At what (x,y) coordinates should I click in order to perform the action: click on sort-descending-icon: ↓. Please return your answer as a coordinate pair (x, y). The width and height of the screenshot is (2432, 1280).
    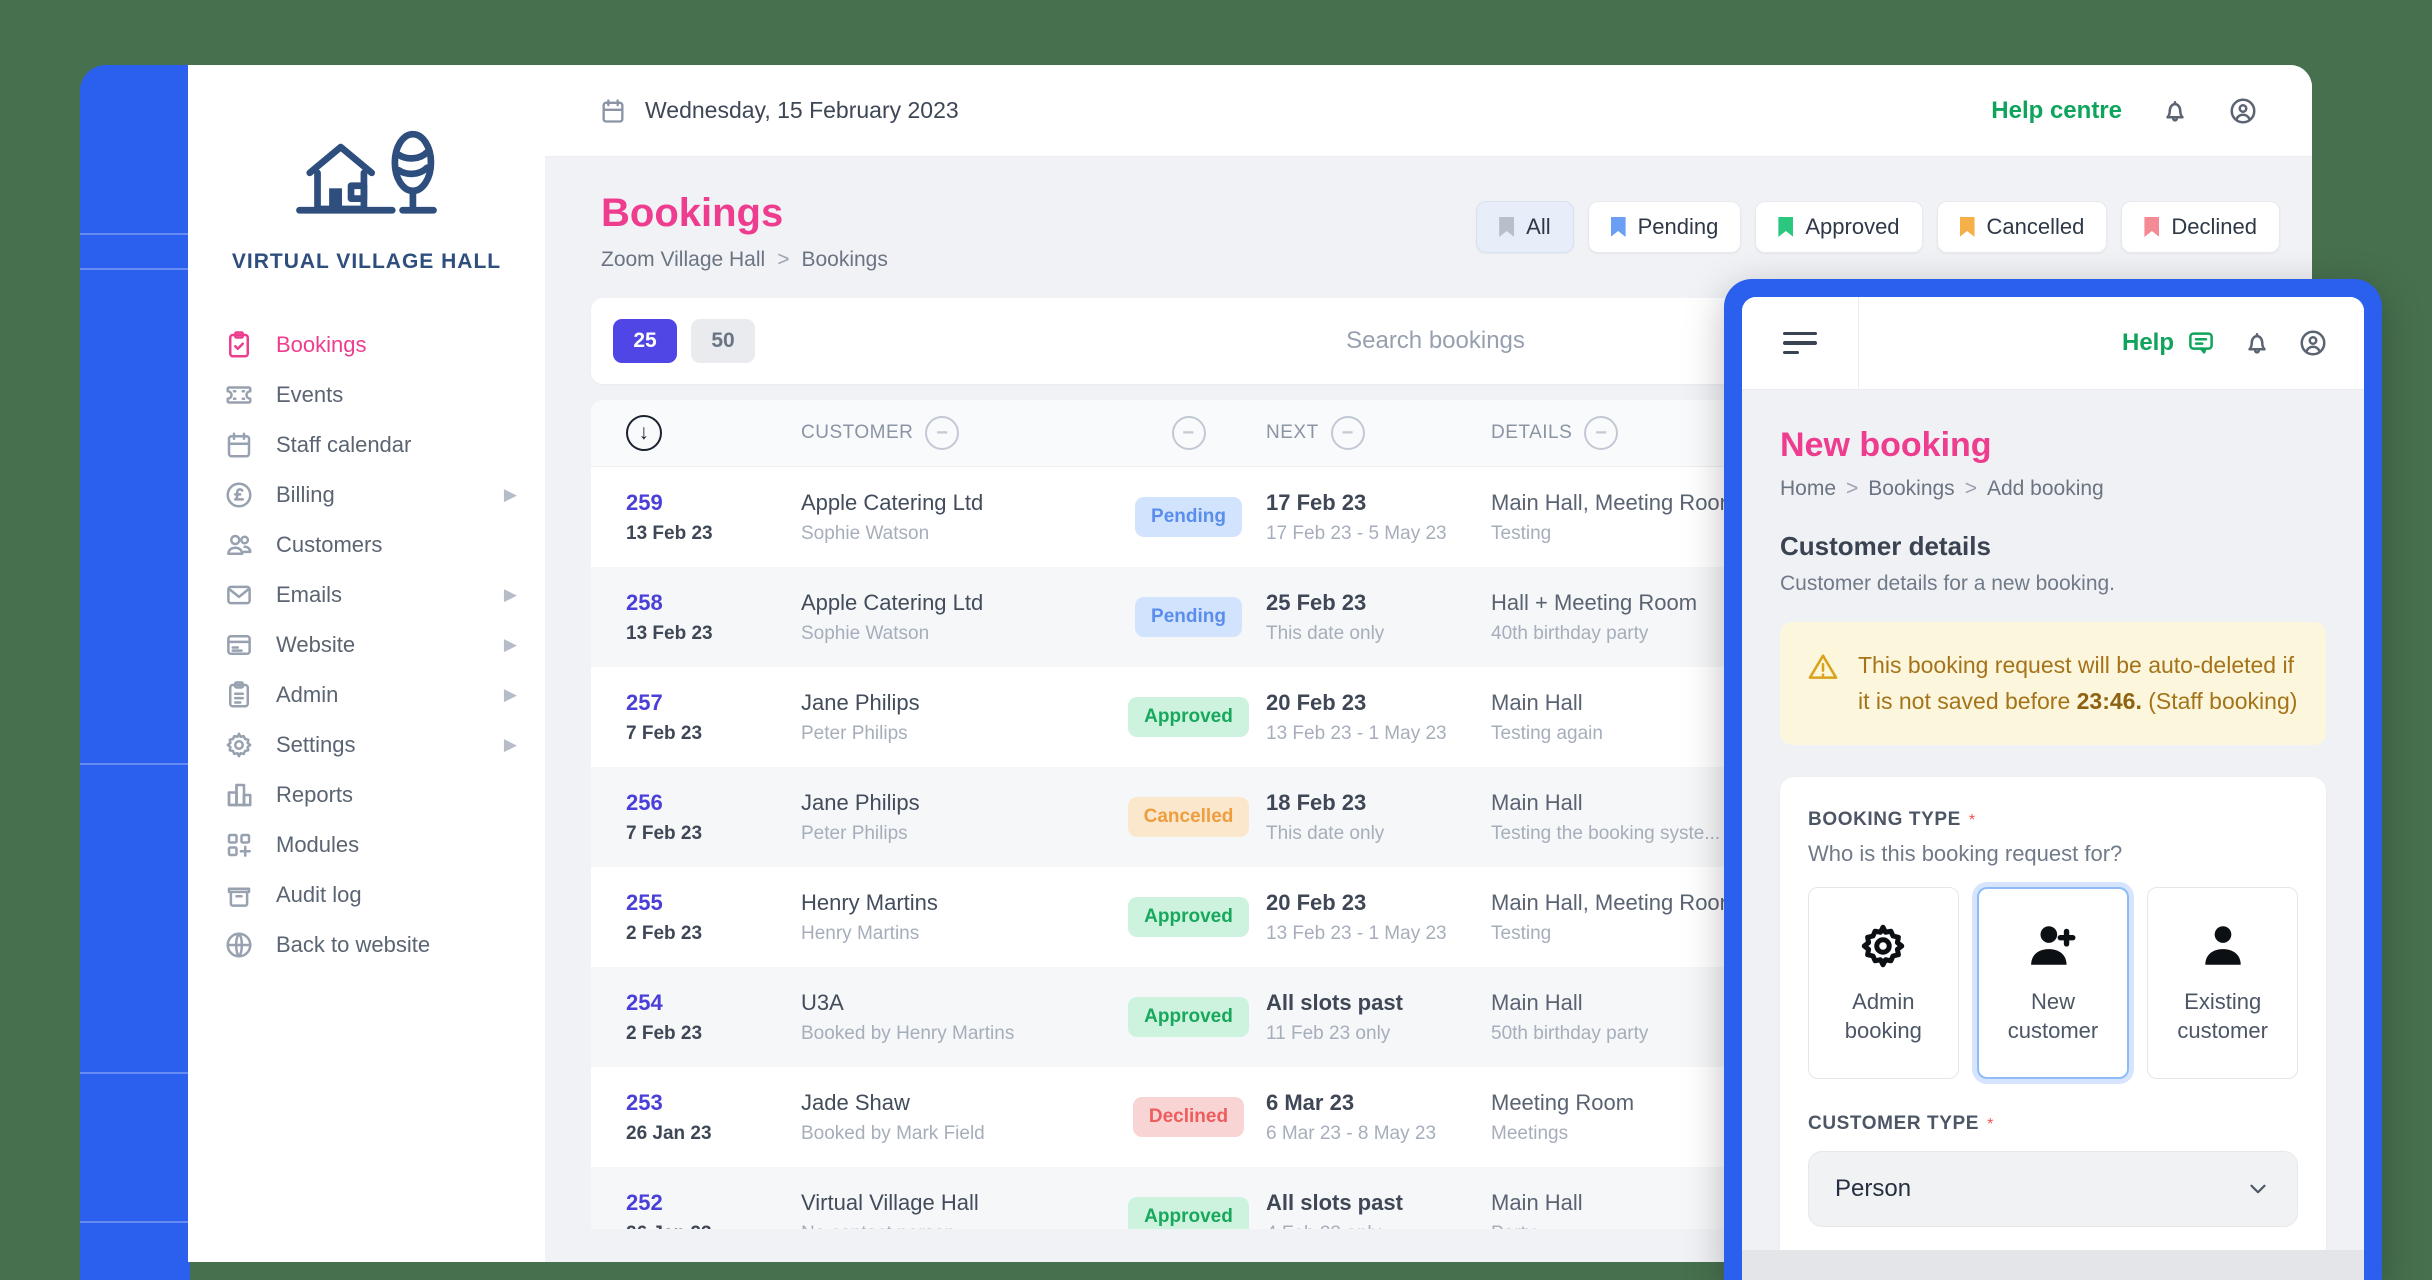
    Looking at the image, I should click on (644, 433).